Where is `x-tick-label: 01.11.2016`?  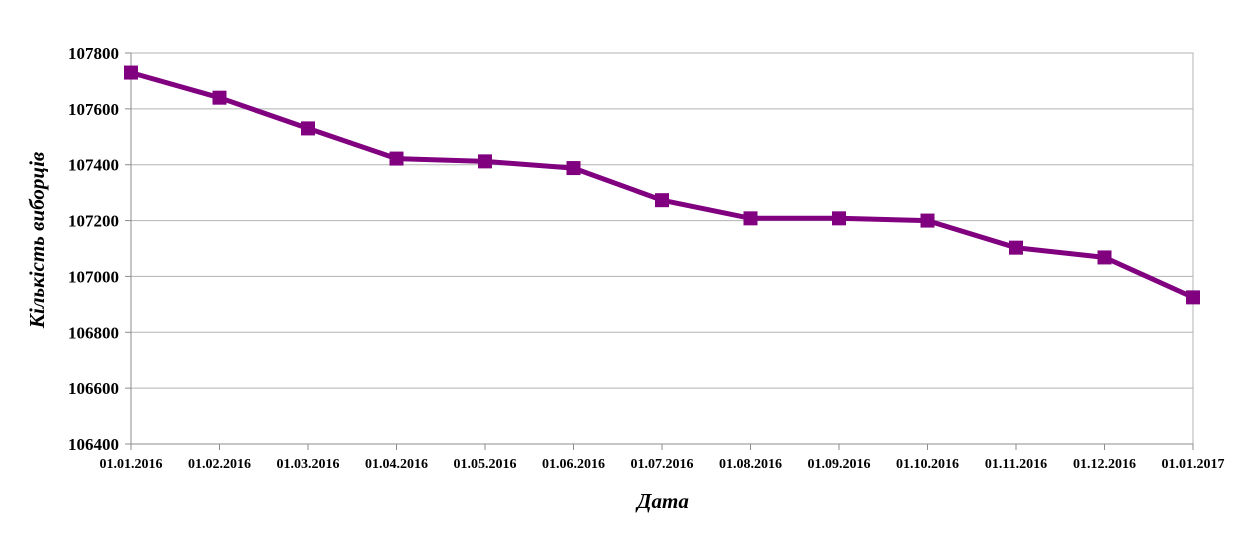 x-tick-label: 01.11.2016 is located at coordinates (1016, 464).